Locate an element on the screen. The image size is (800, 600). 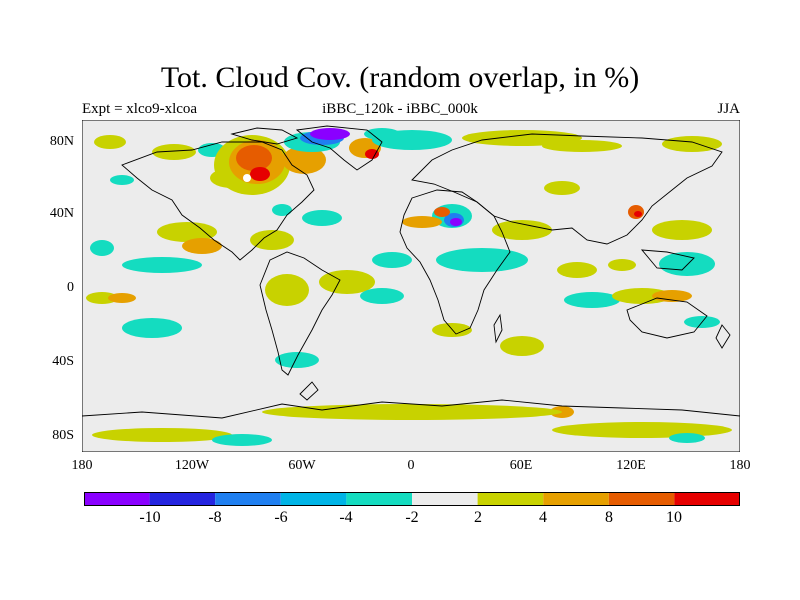
colorbar-label: -2 is located at coordinates (412, 517).